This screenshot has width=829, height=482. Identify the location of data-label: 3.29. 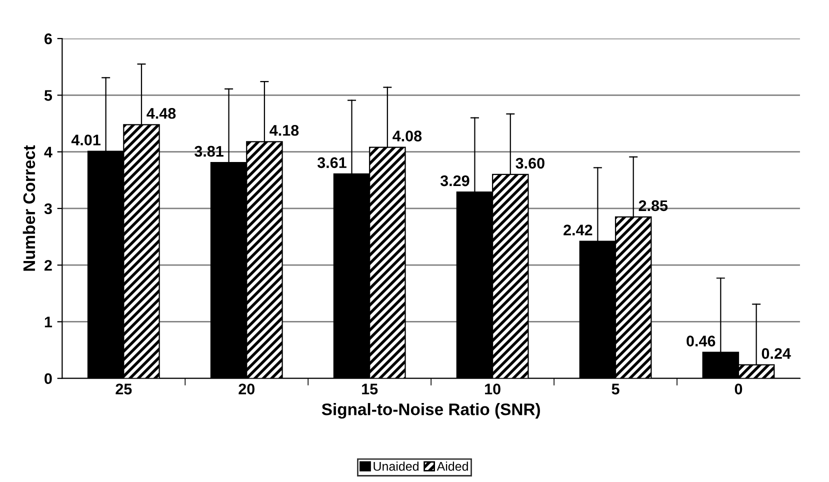
(455, 180).